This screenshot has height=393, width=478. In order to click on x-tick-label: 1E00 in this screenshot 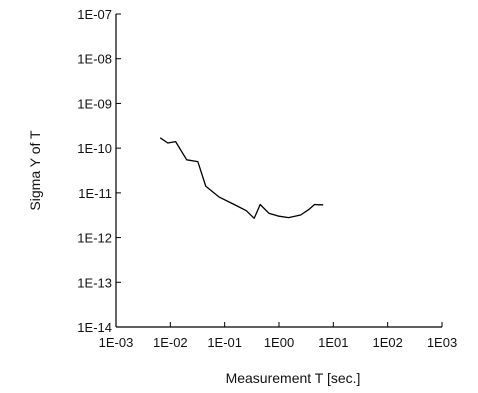, I will do `click(279, 342)`.